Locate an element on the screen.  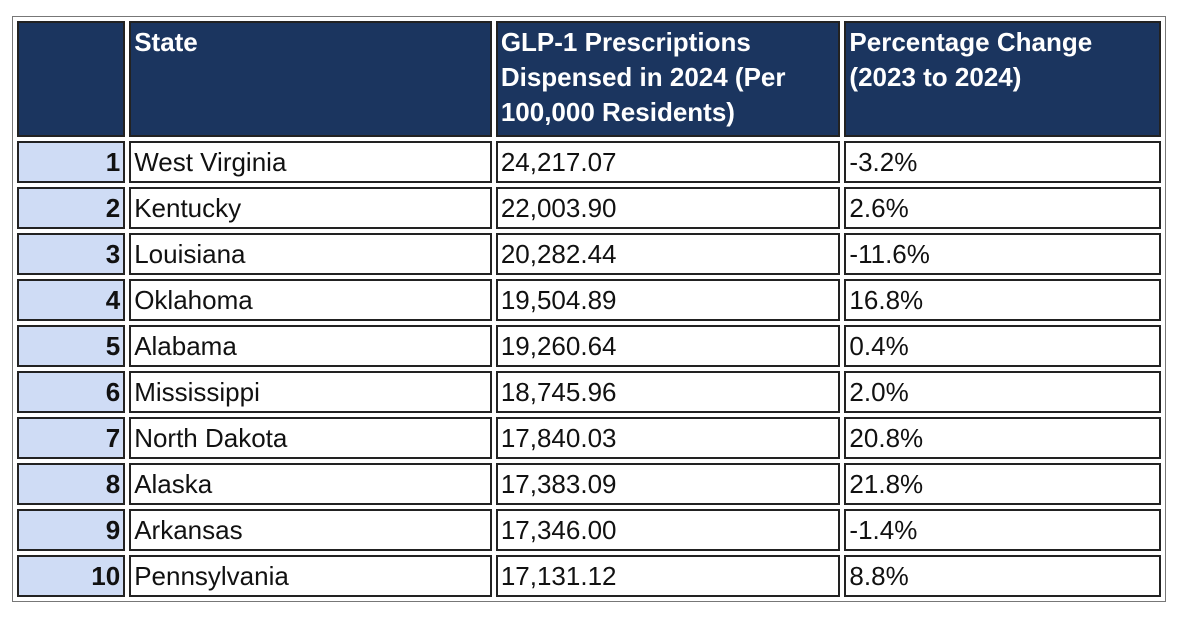
table-row: 9 Arkansas 17,346.00 -1.4% is located at coordinates (589, 530).